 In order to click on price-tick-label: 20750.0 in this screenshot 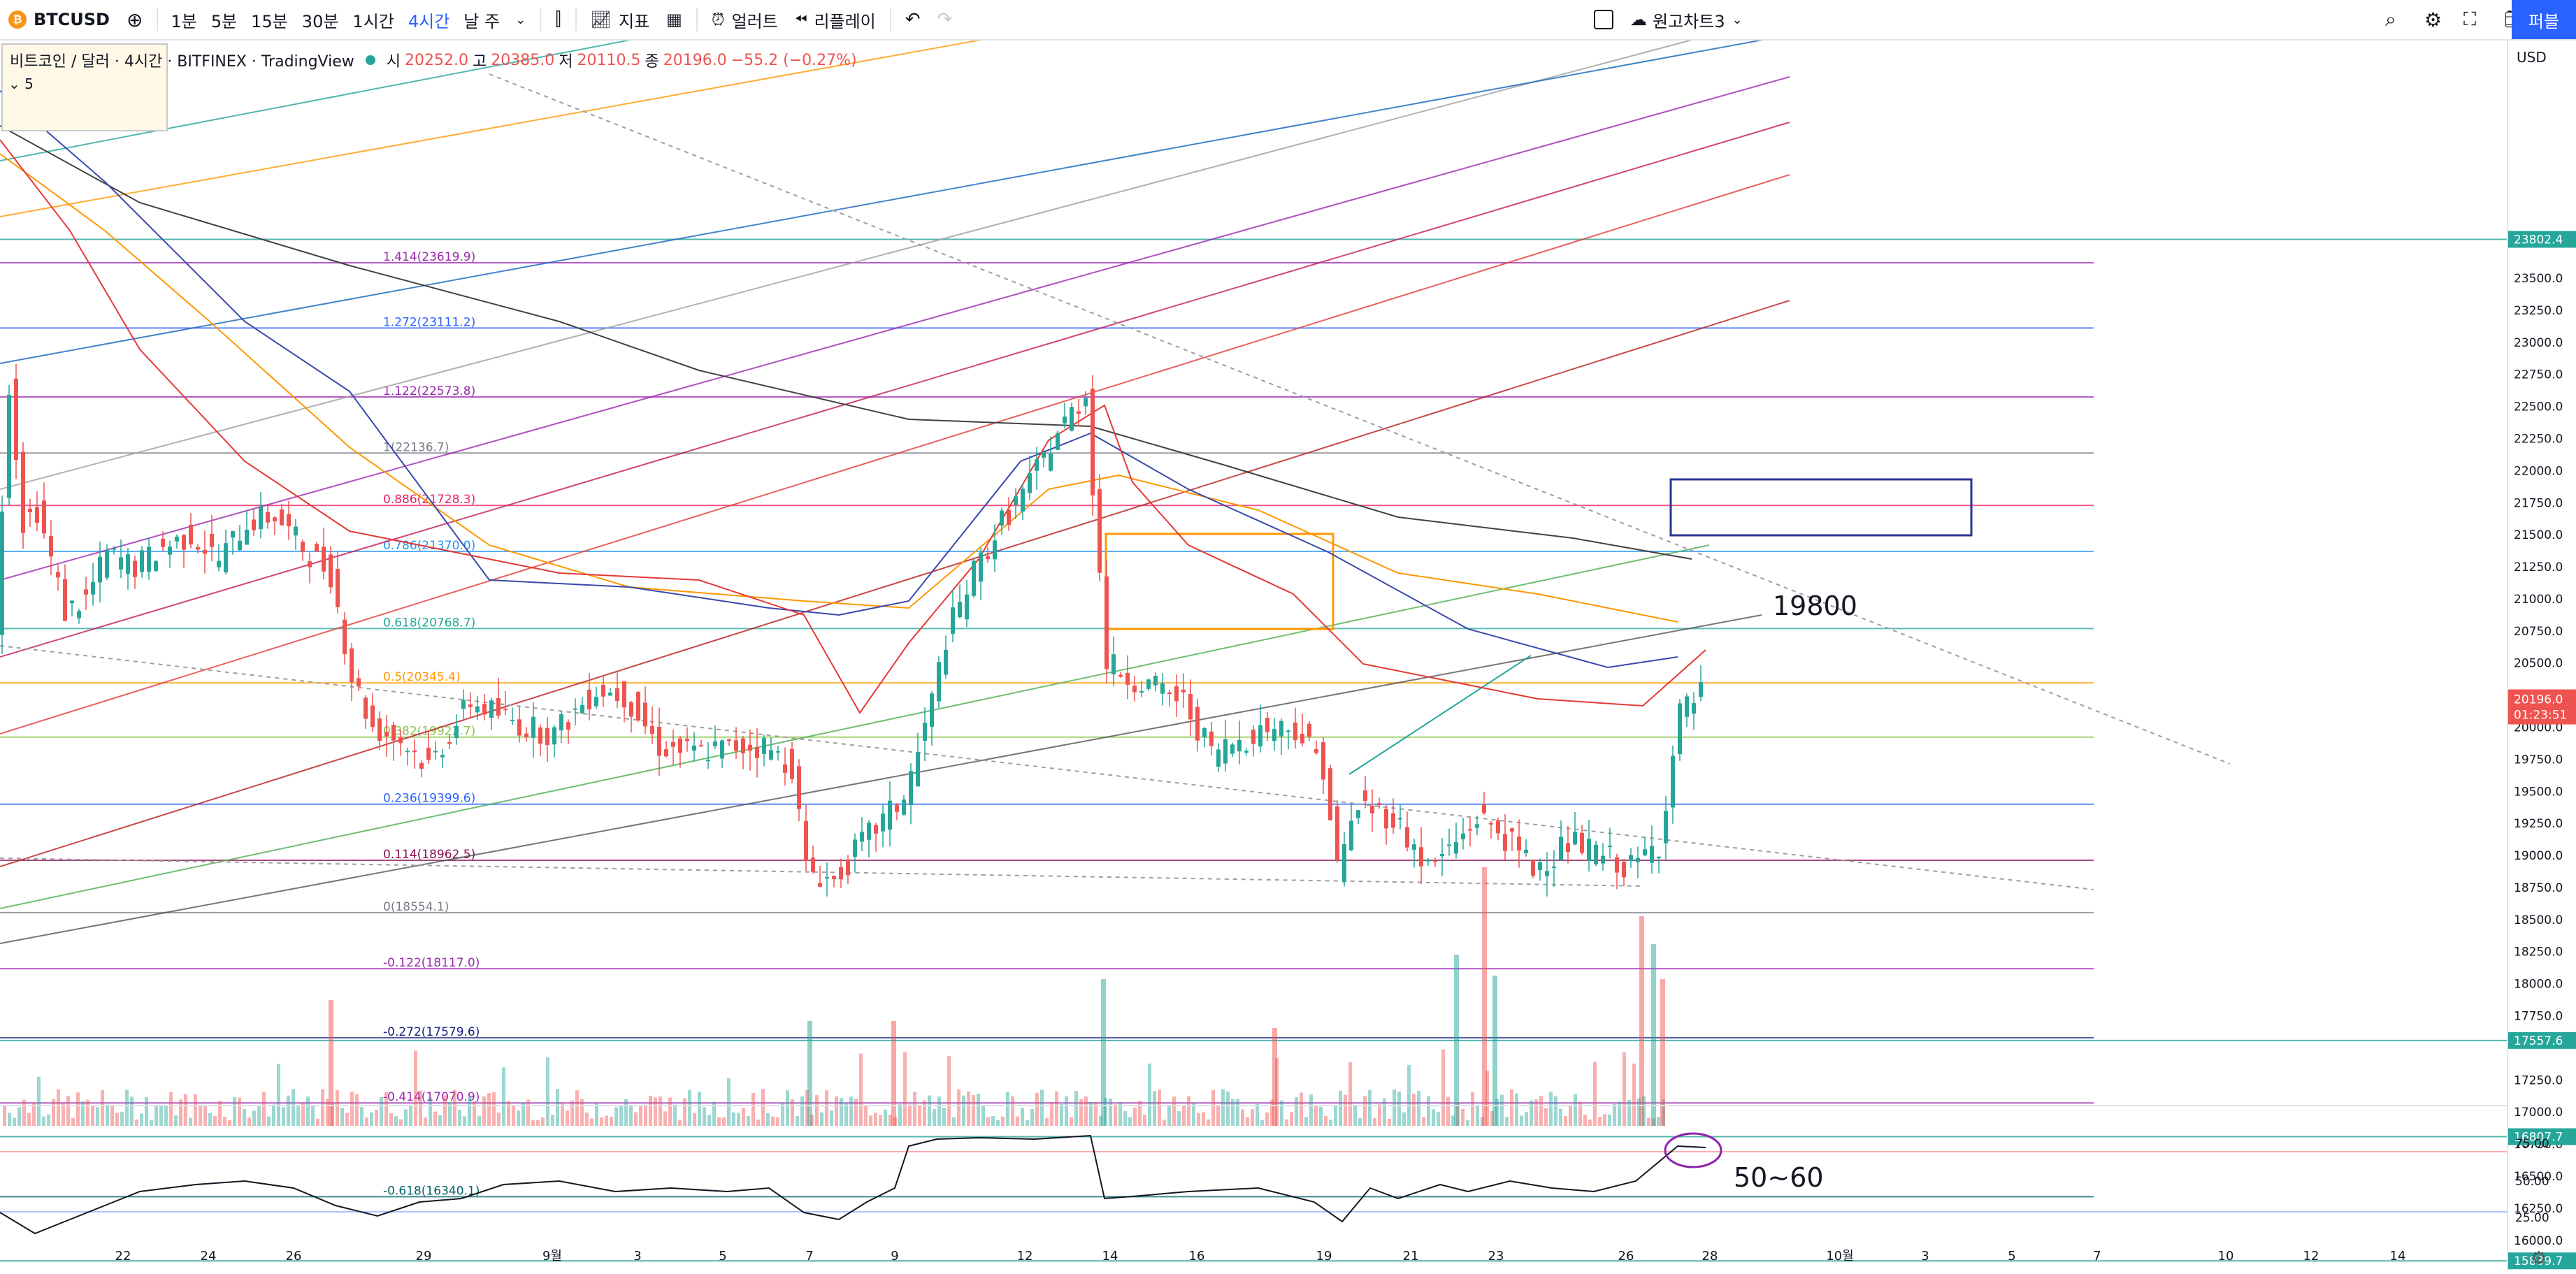, I will do `click(2538, 632)`.